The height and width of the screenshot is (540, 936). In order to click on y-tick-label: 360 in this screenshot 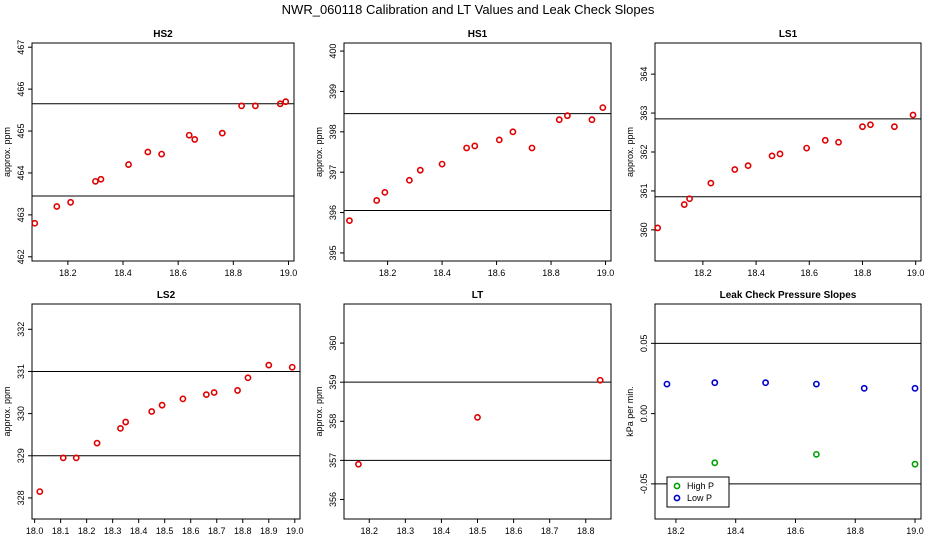, I will do `click(333, 343)`.